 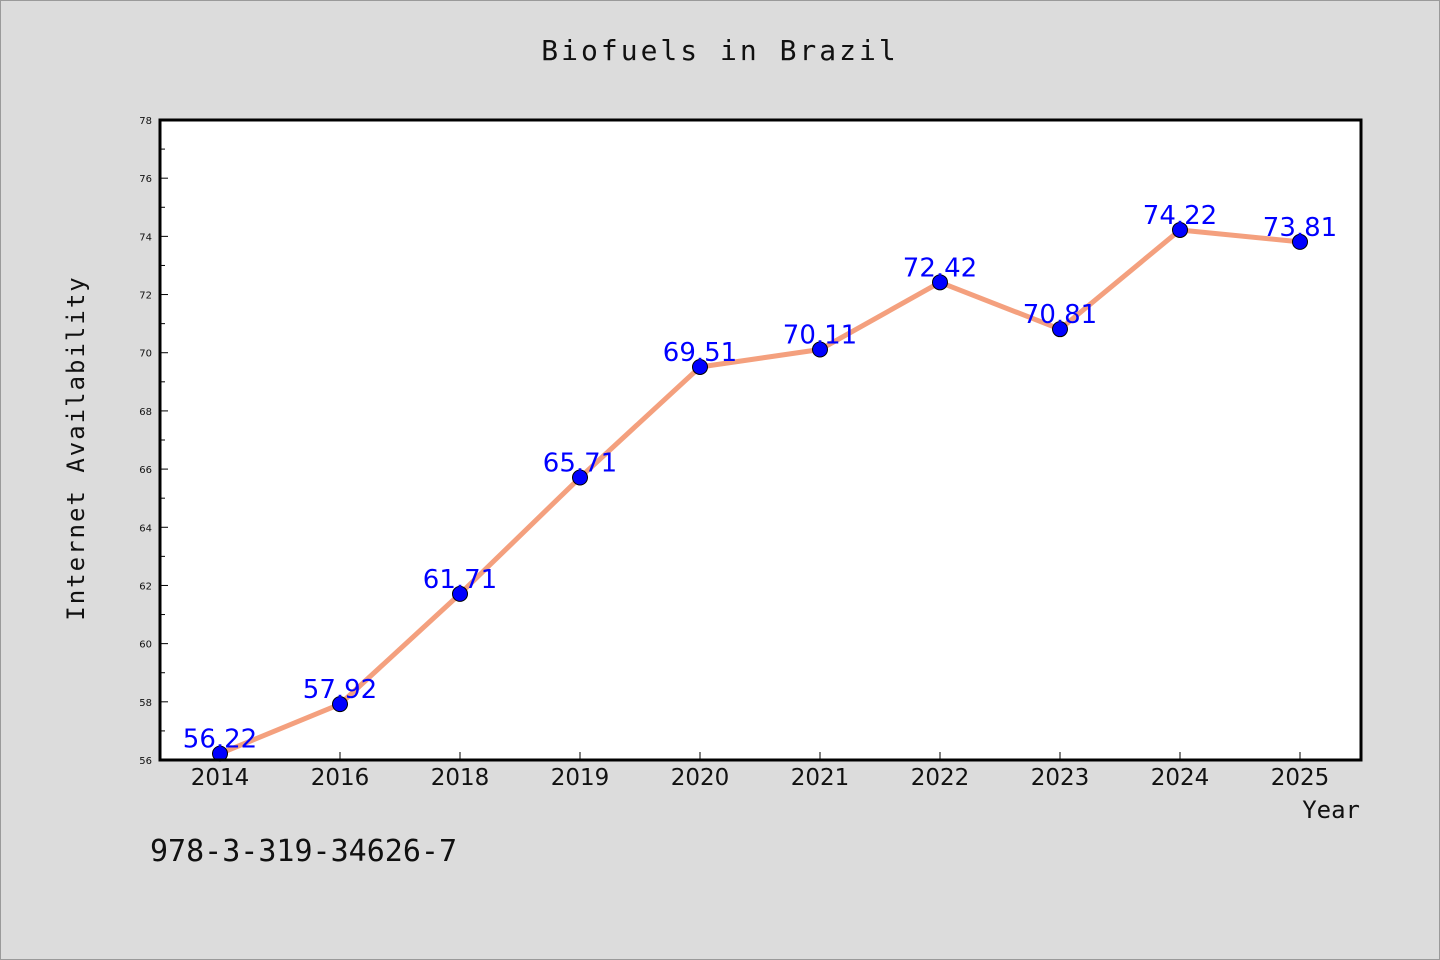 What do you see at coordinates (820, 336) in the screenshot?
I see `data-label: 70.11` at bounding box center [820, 336].